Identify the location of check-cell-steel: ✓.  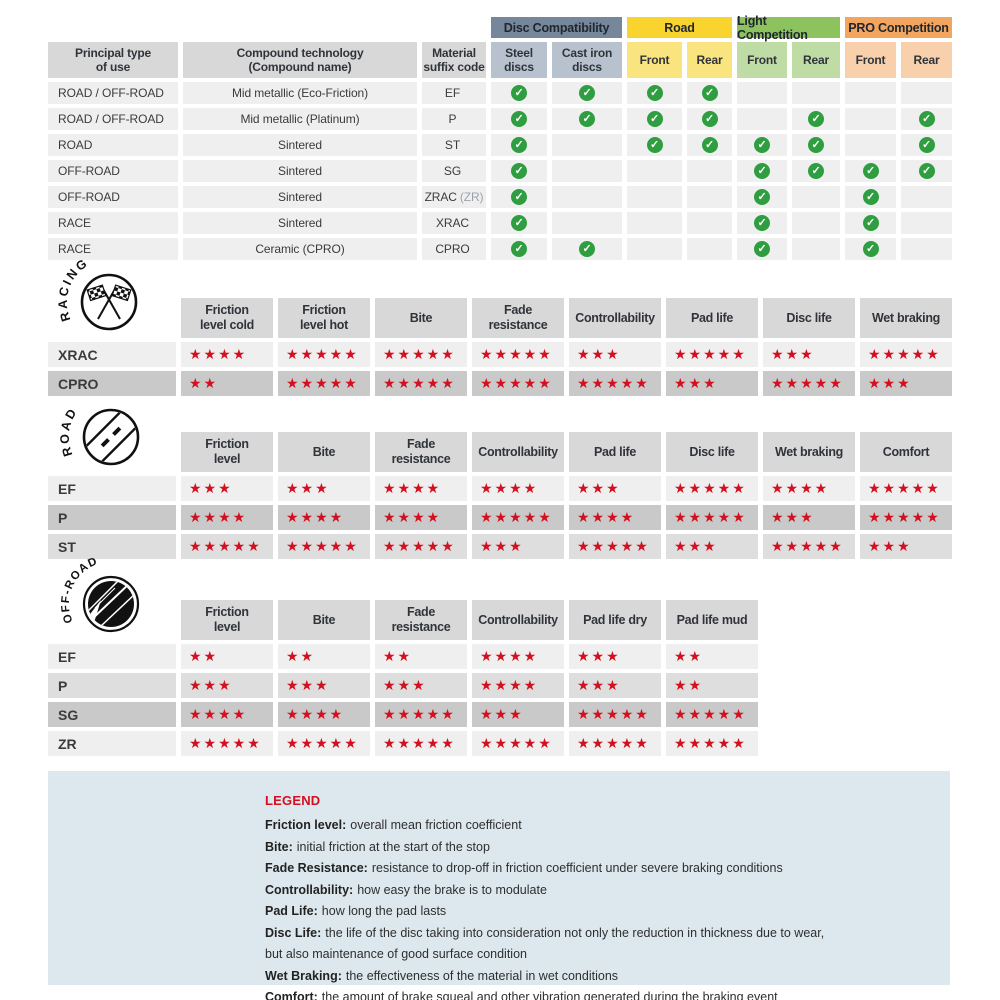
(519, 197).